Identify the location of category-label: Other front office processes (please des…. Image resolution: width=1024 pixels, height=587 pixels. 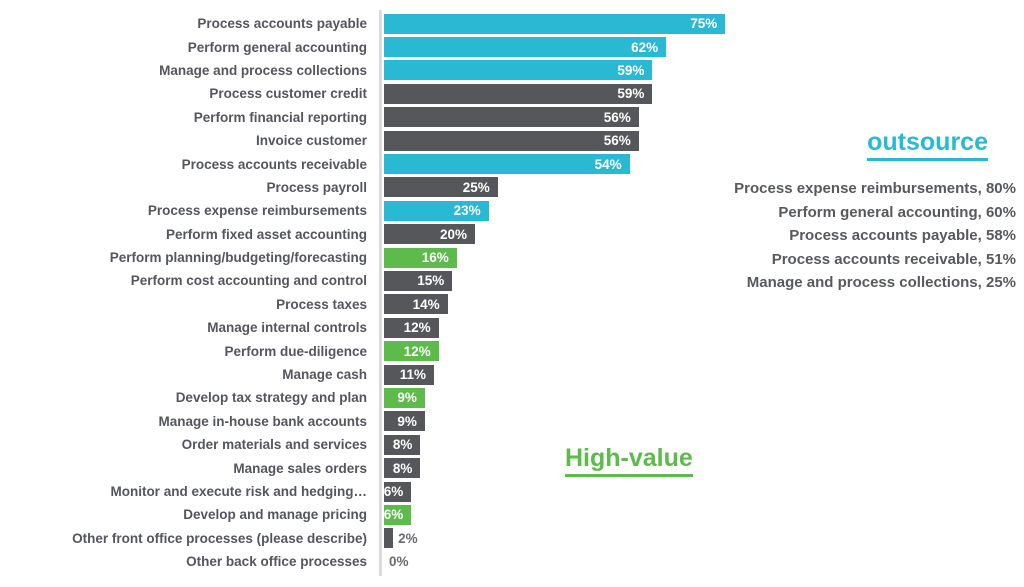
(219, 538).